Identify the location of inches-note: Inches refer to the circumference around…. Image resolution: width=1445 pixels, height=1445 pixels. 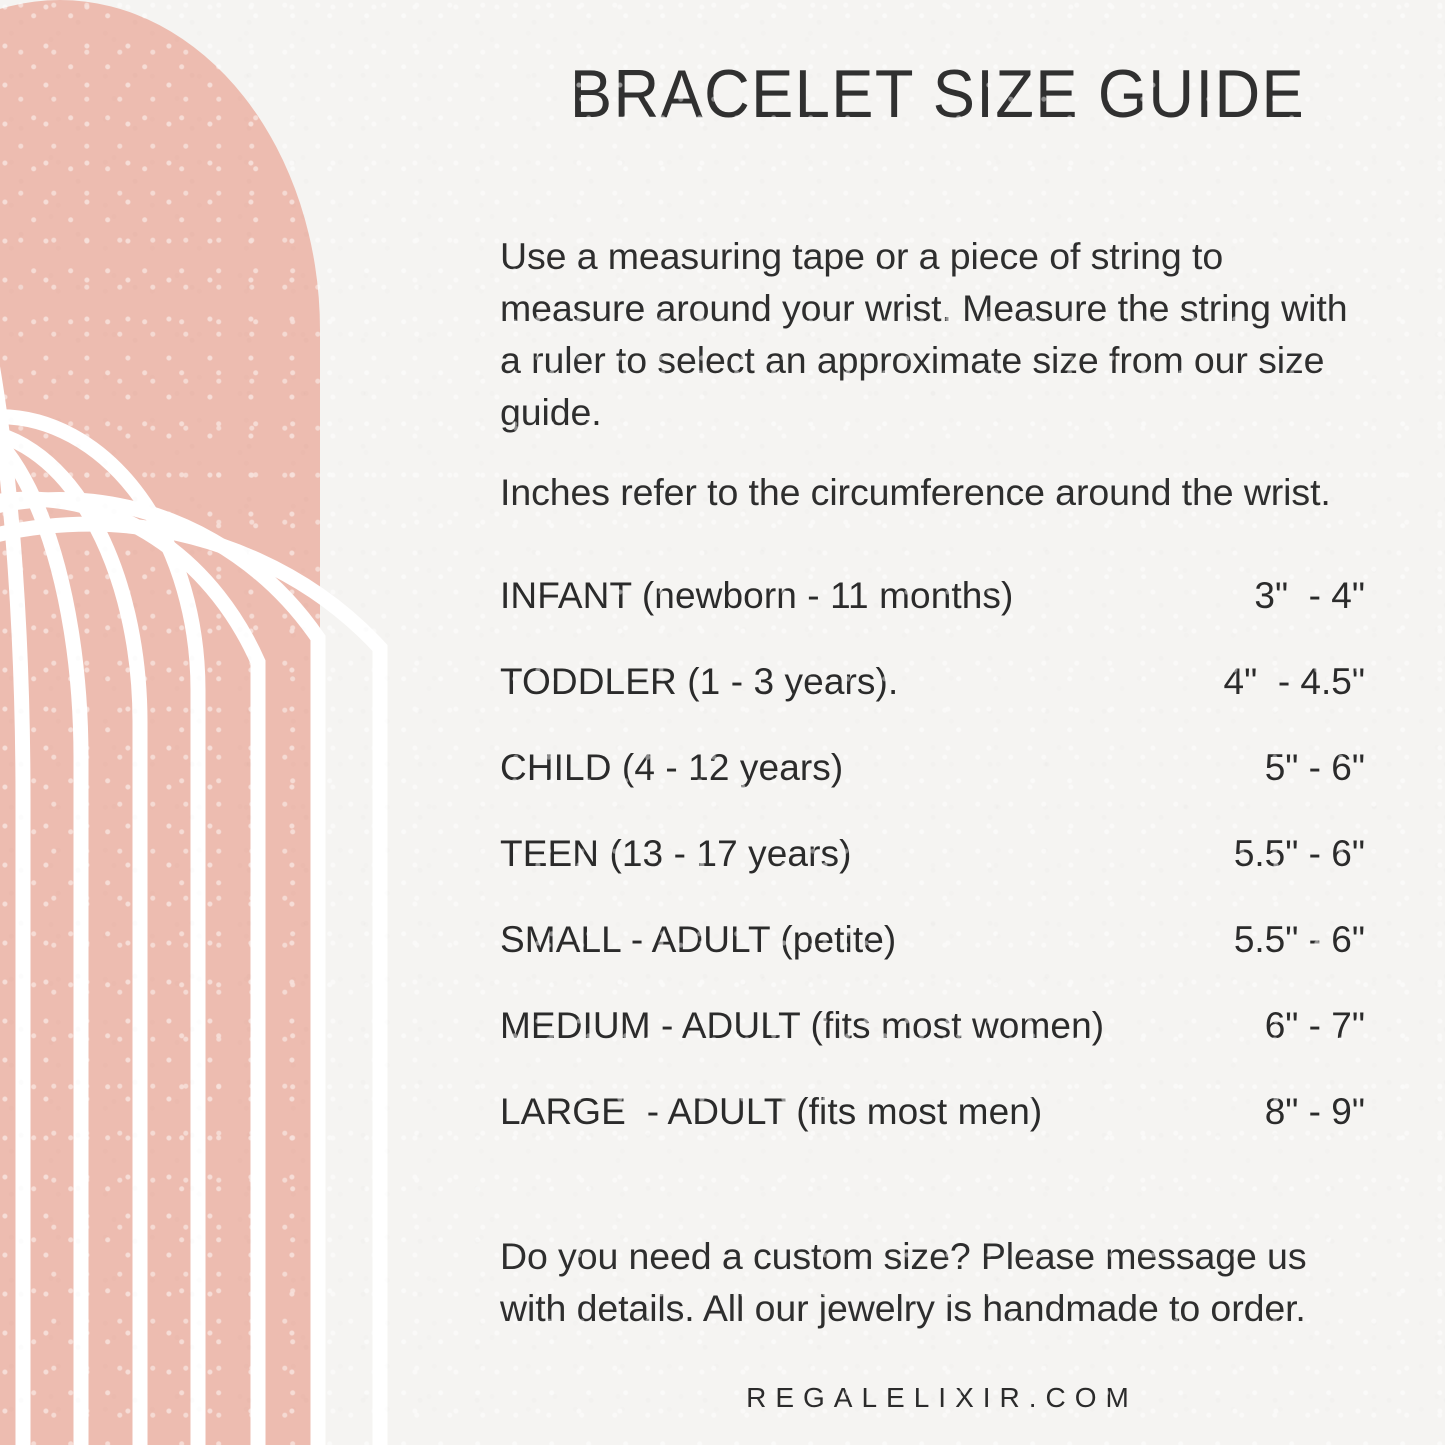
(915, 491).